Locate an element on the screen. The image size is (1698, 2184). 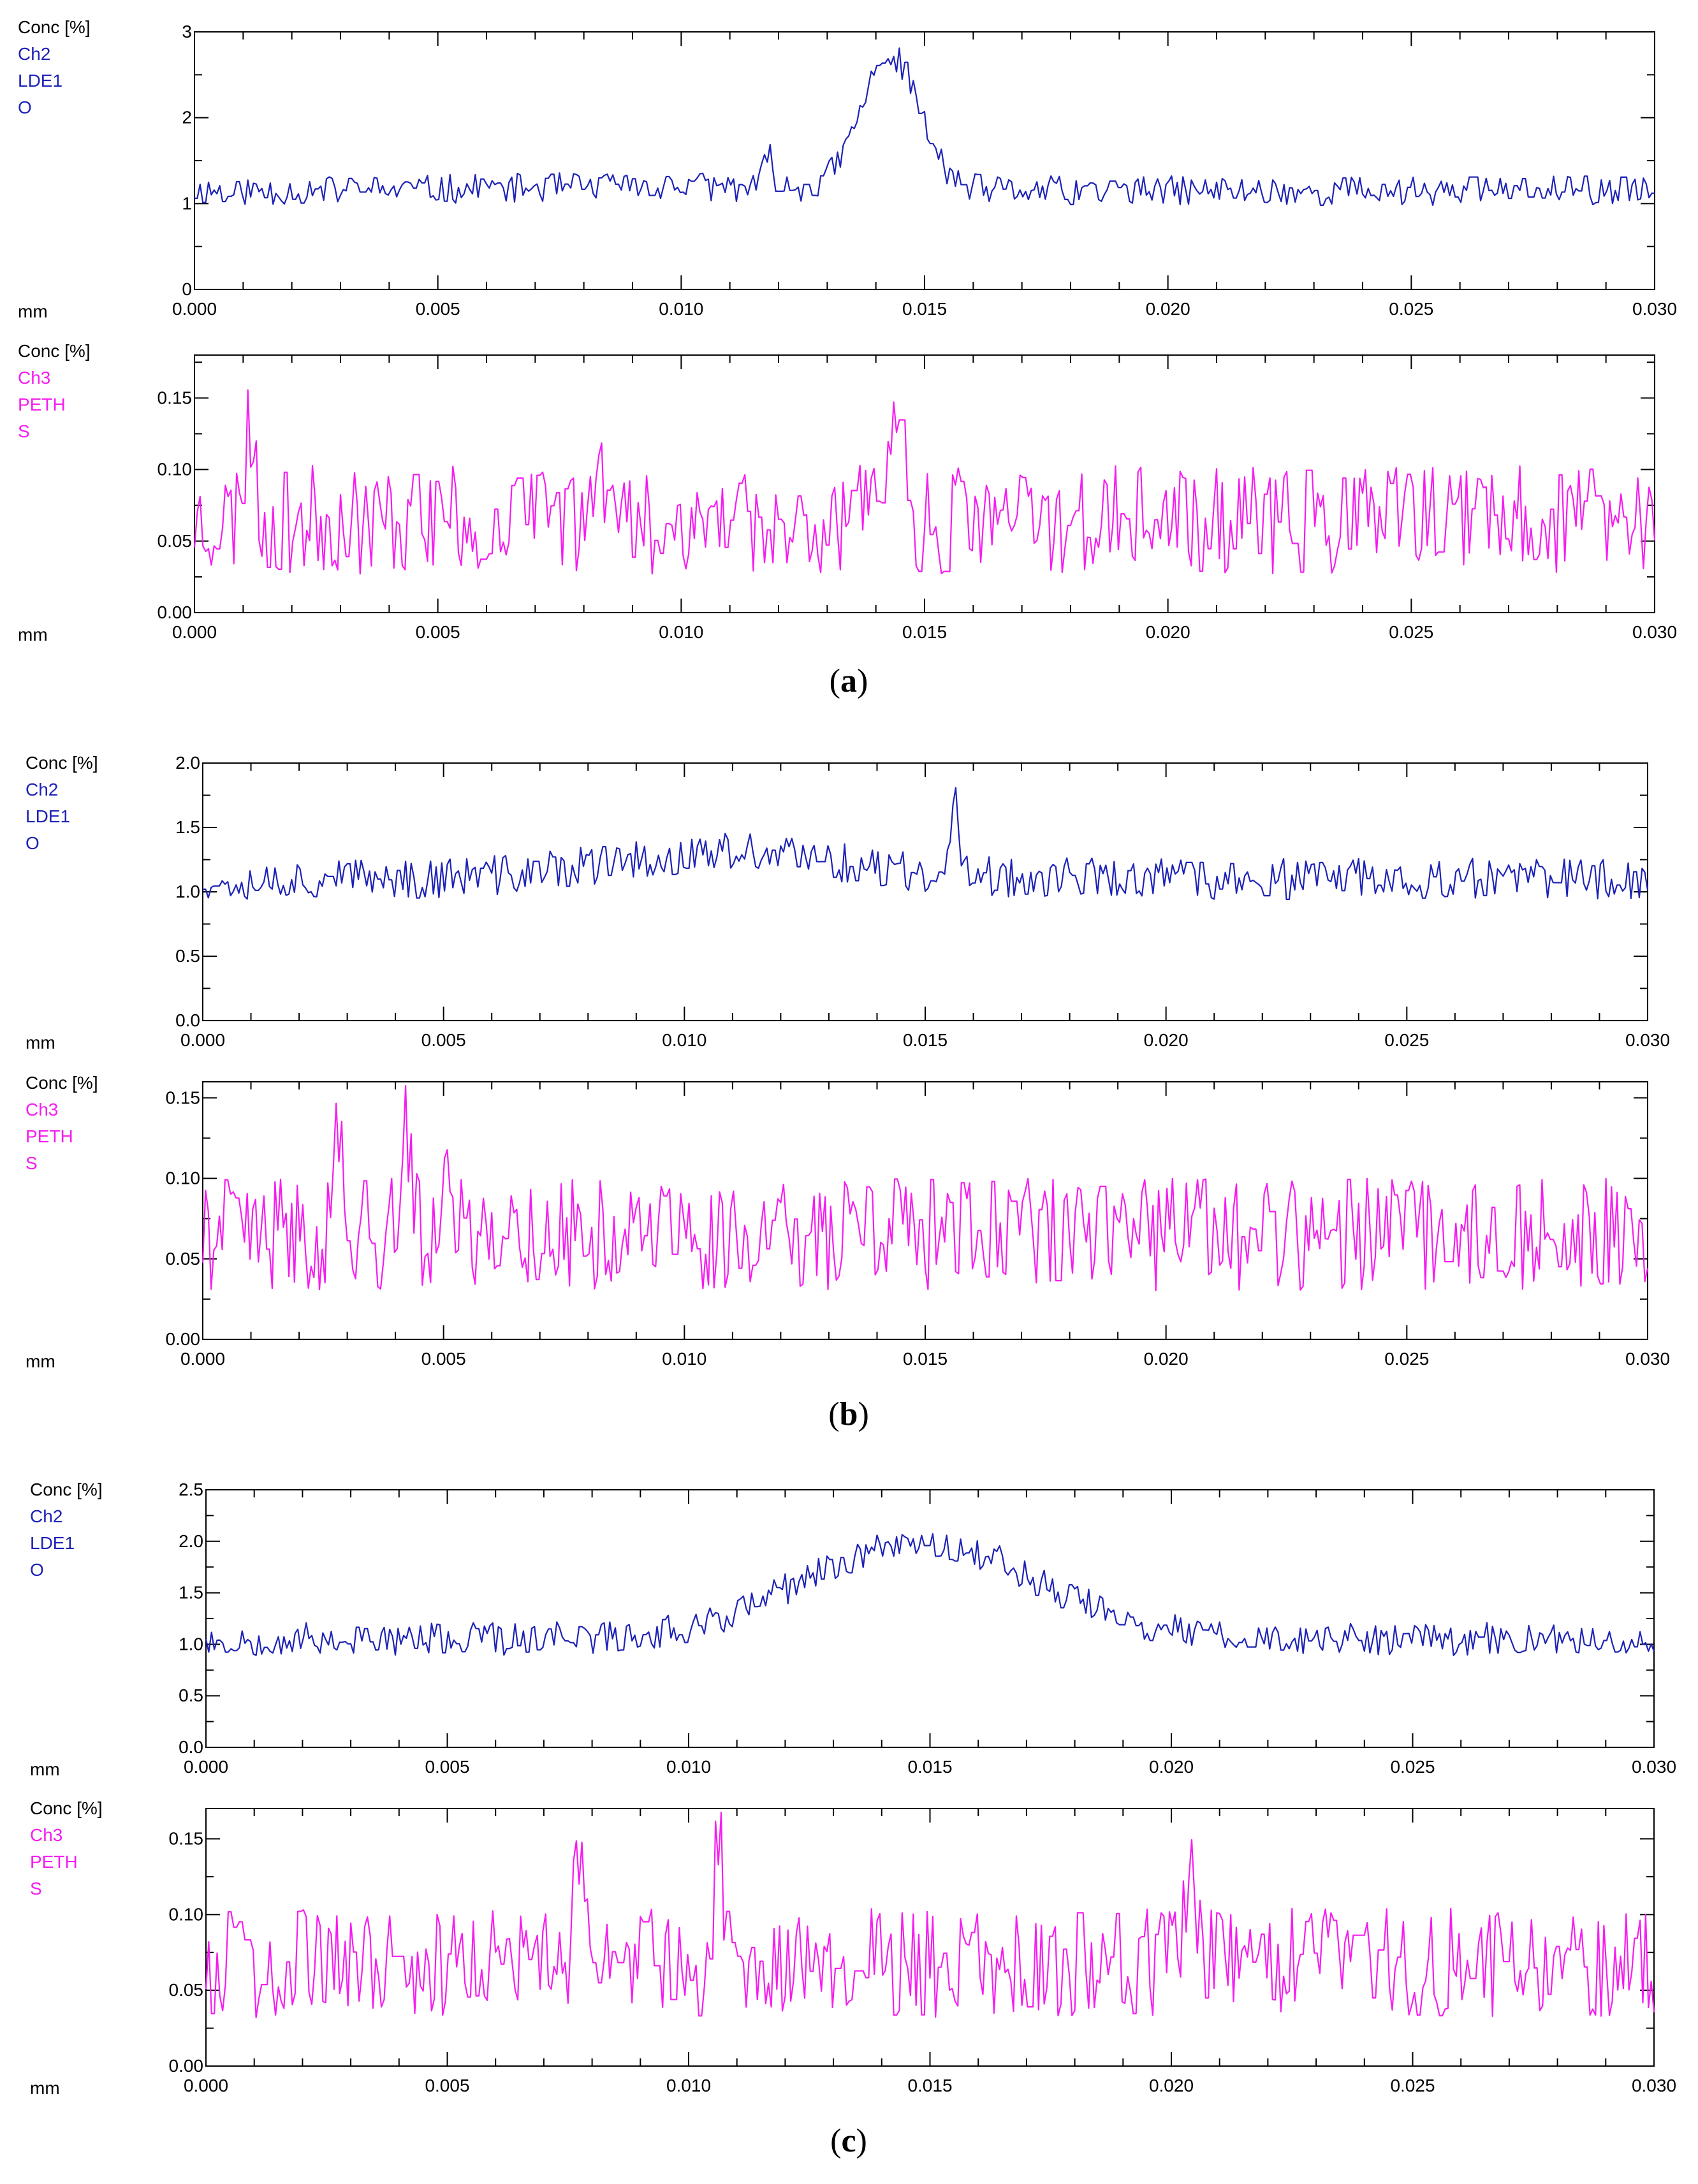
y-tick-label: 2.5 is located at coordinates (191, 1489).